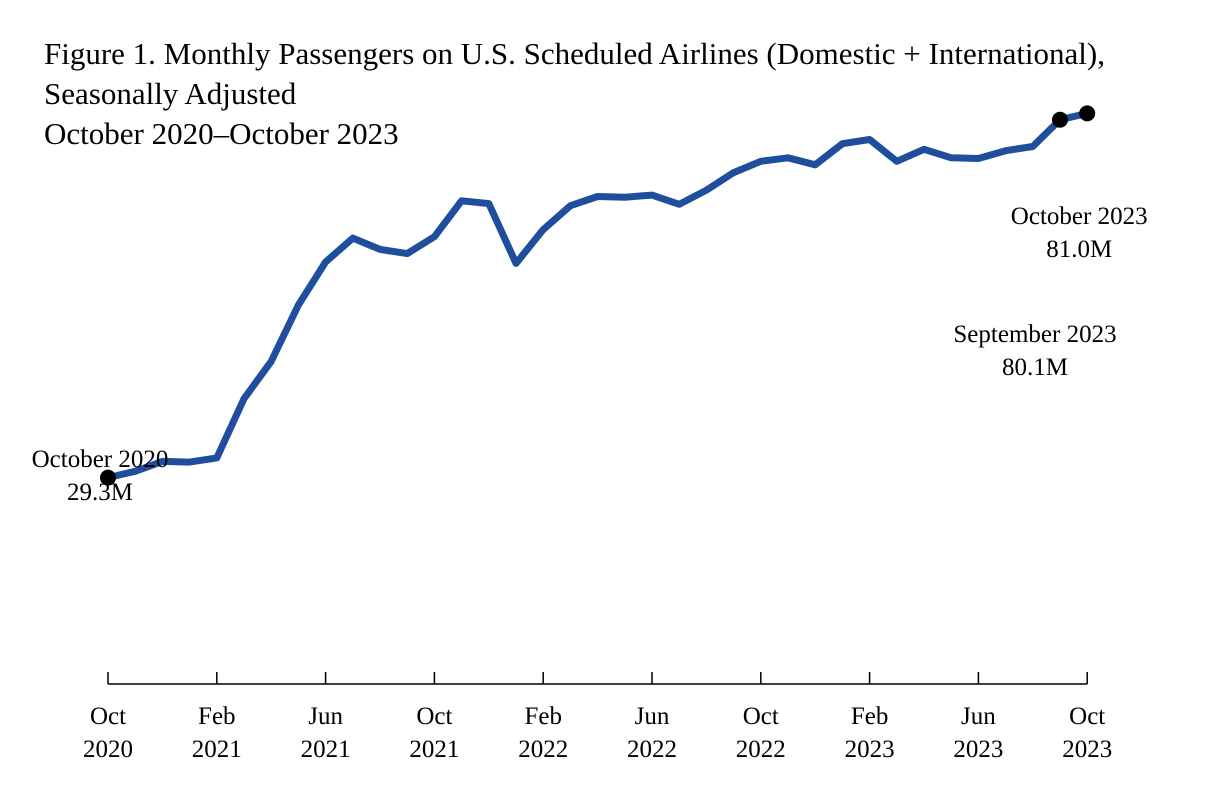 This screenshot has width=1225, height=786. Describe the element at coordinates (1087, 733) in the screenshot. I see `x-tick-label: Oct 2023` at that location.